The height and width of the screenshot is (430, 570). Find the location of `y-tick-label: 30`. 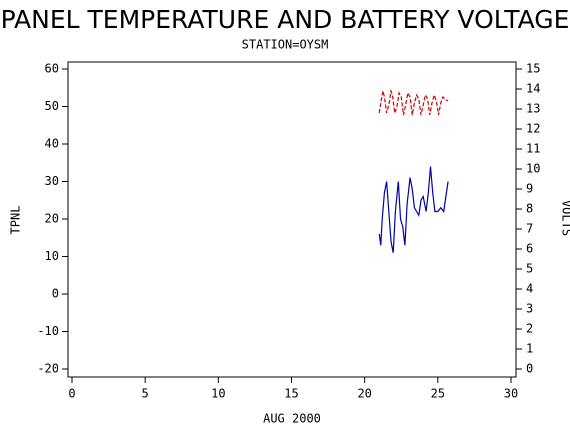

y-tick-label: 30 is located at coordinates (52, 181).